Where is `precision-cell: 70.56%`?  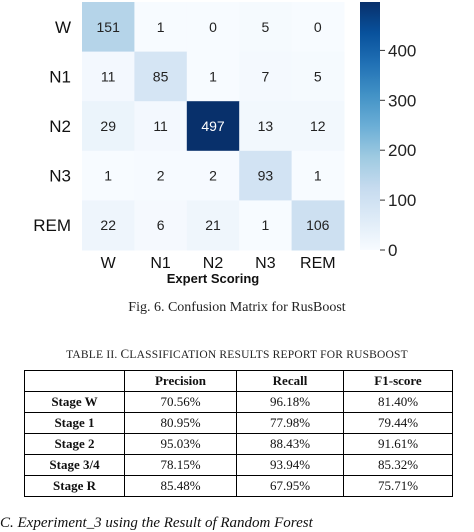
precision-cell: 70.56% is located at coordinates (180, 402).